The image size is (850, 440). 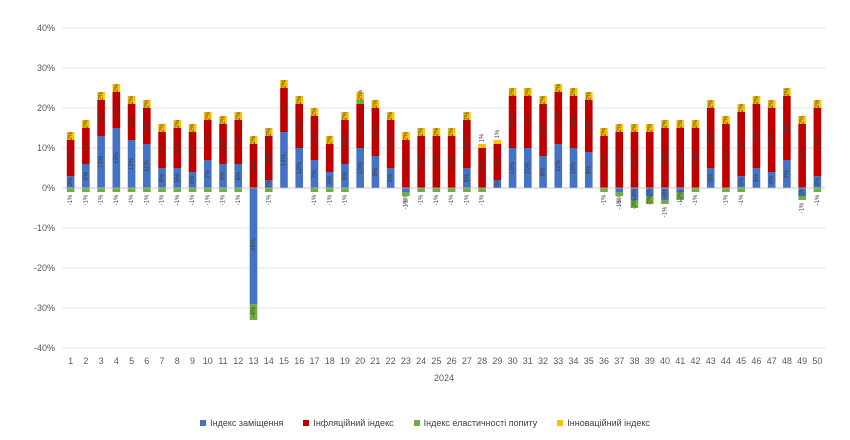 I want to click on x-tick-label: 11, so click(x=222, y=361).